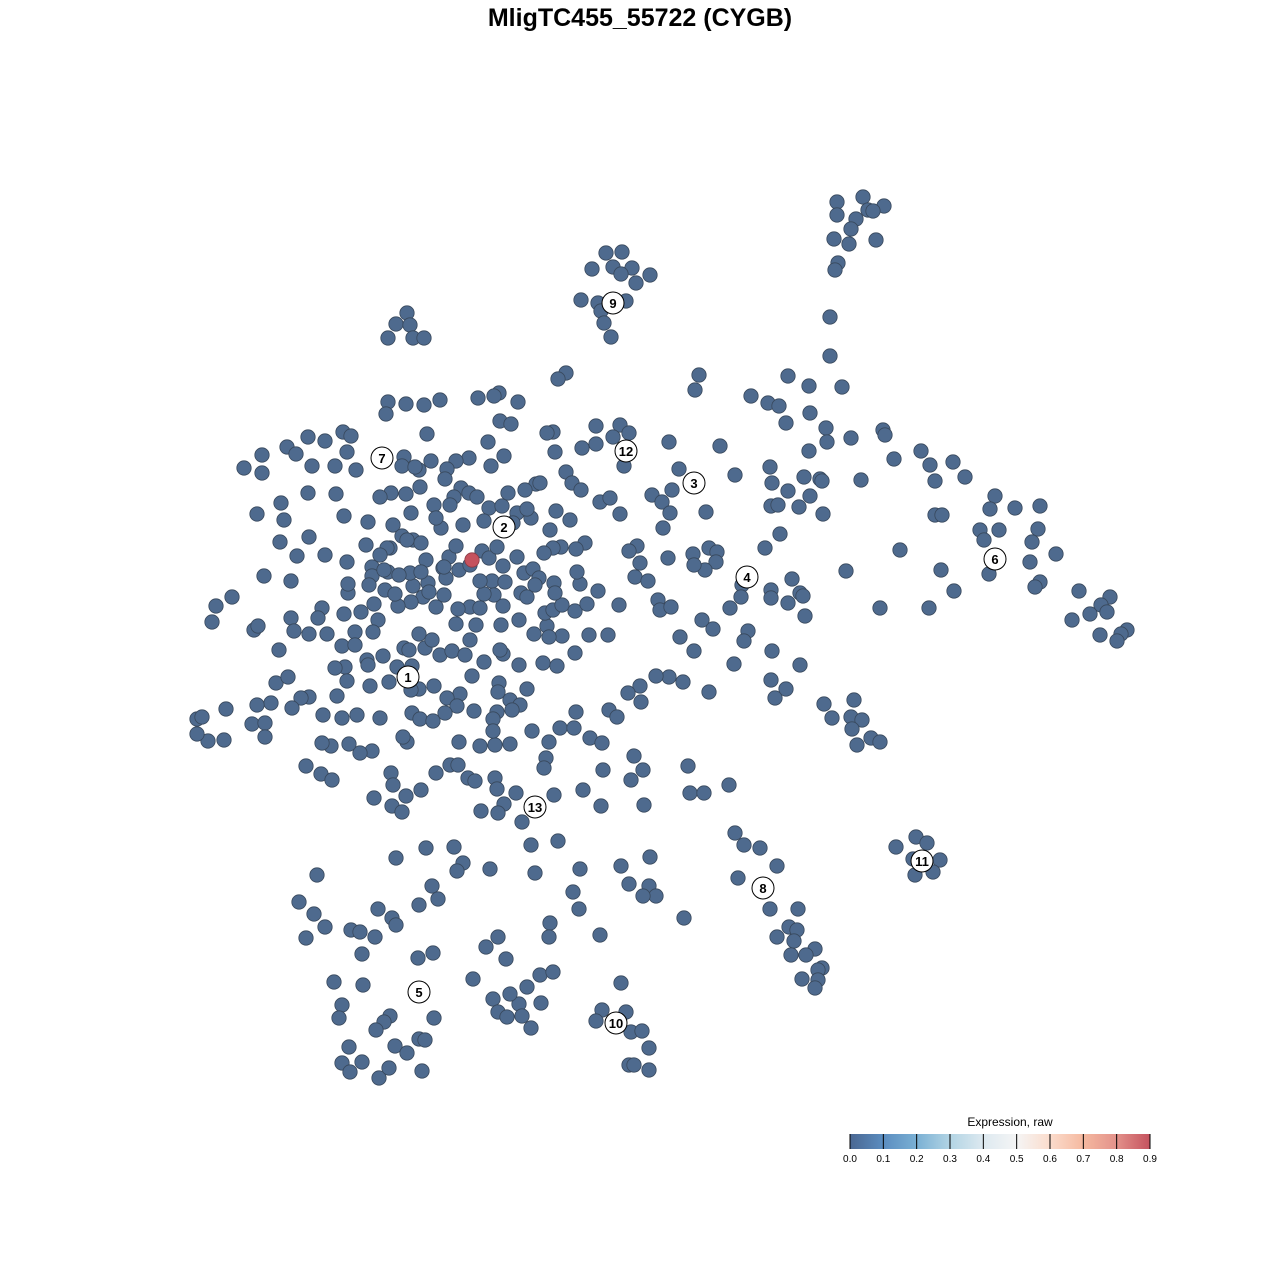 This screenshot has height=1280, width=1280. Describe the element at coordinates (983, 1159) in the screenshot. I see `legend-tick-label: 0.4` at that location.